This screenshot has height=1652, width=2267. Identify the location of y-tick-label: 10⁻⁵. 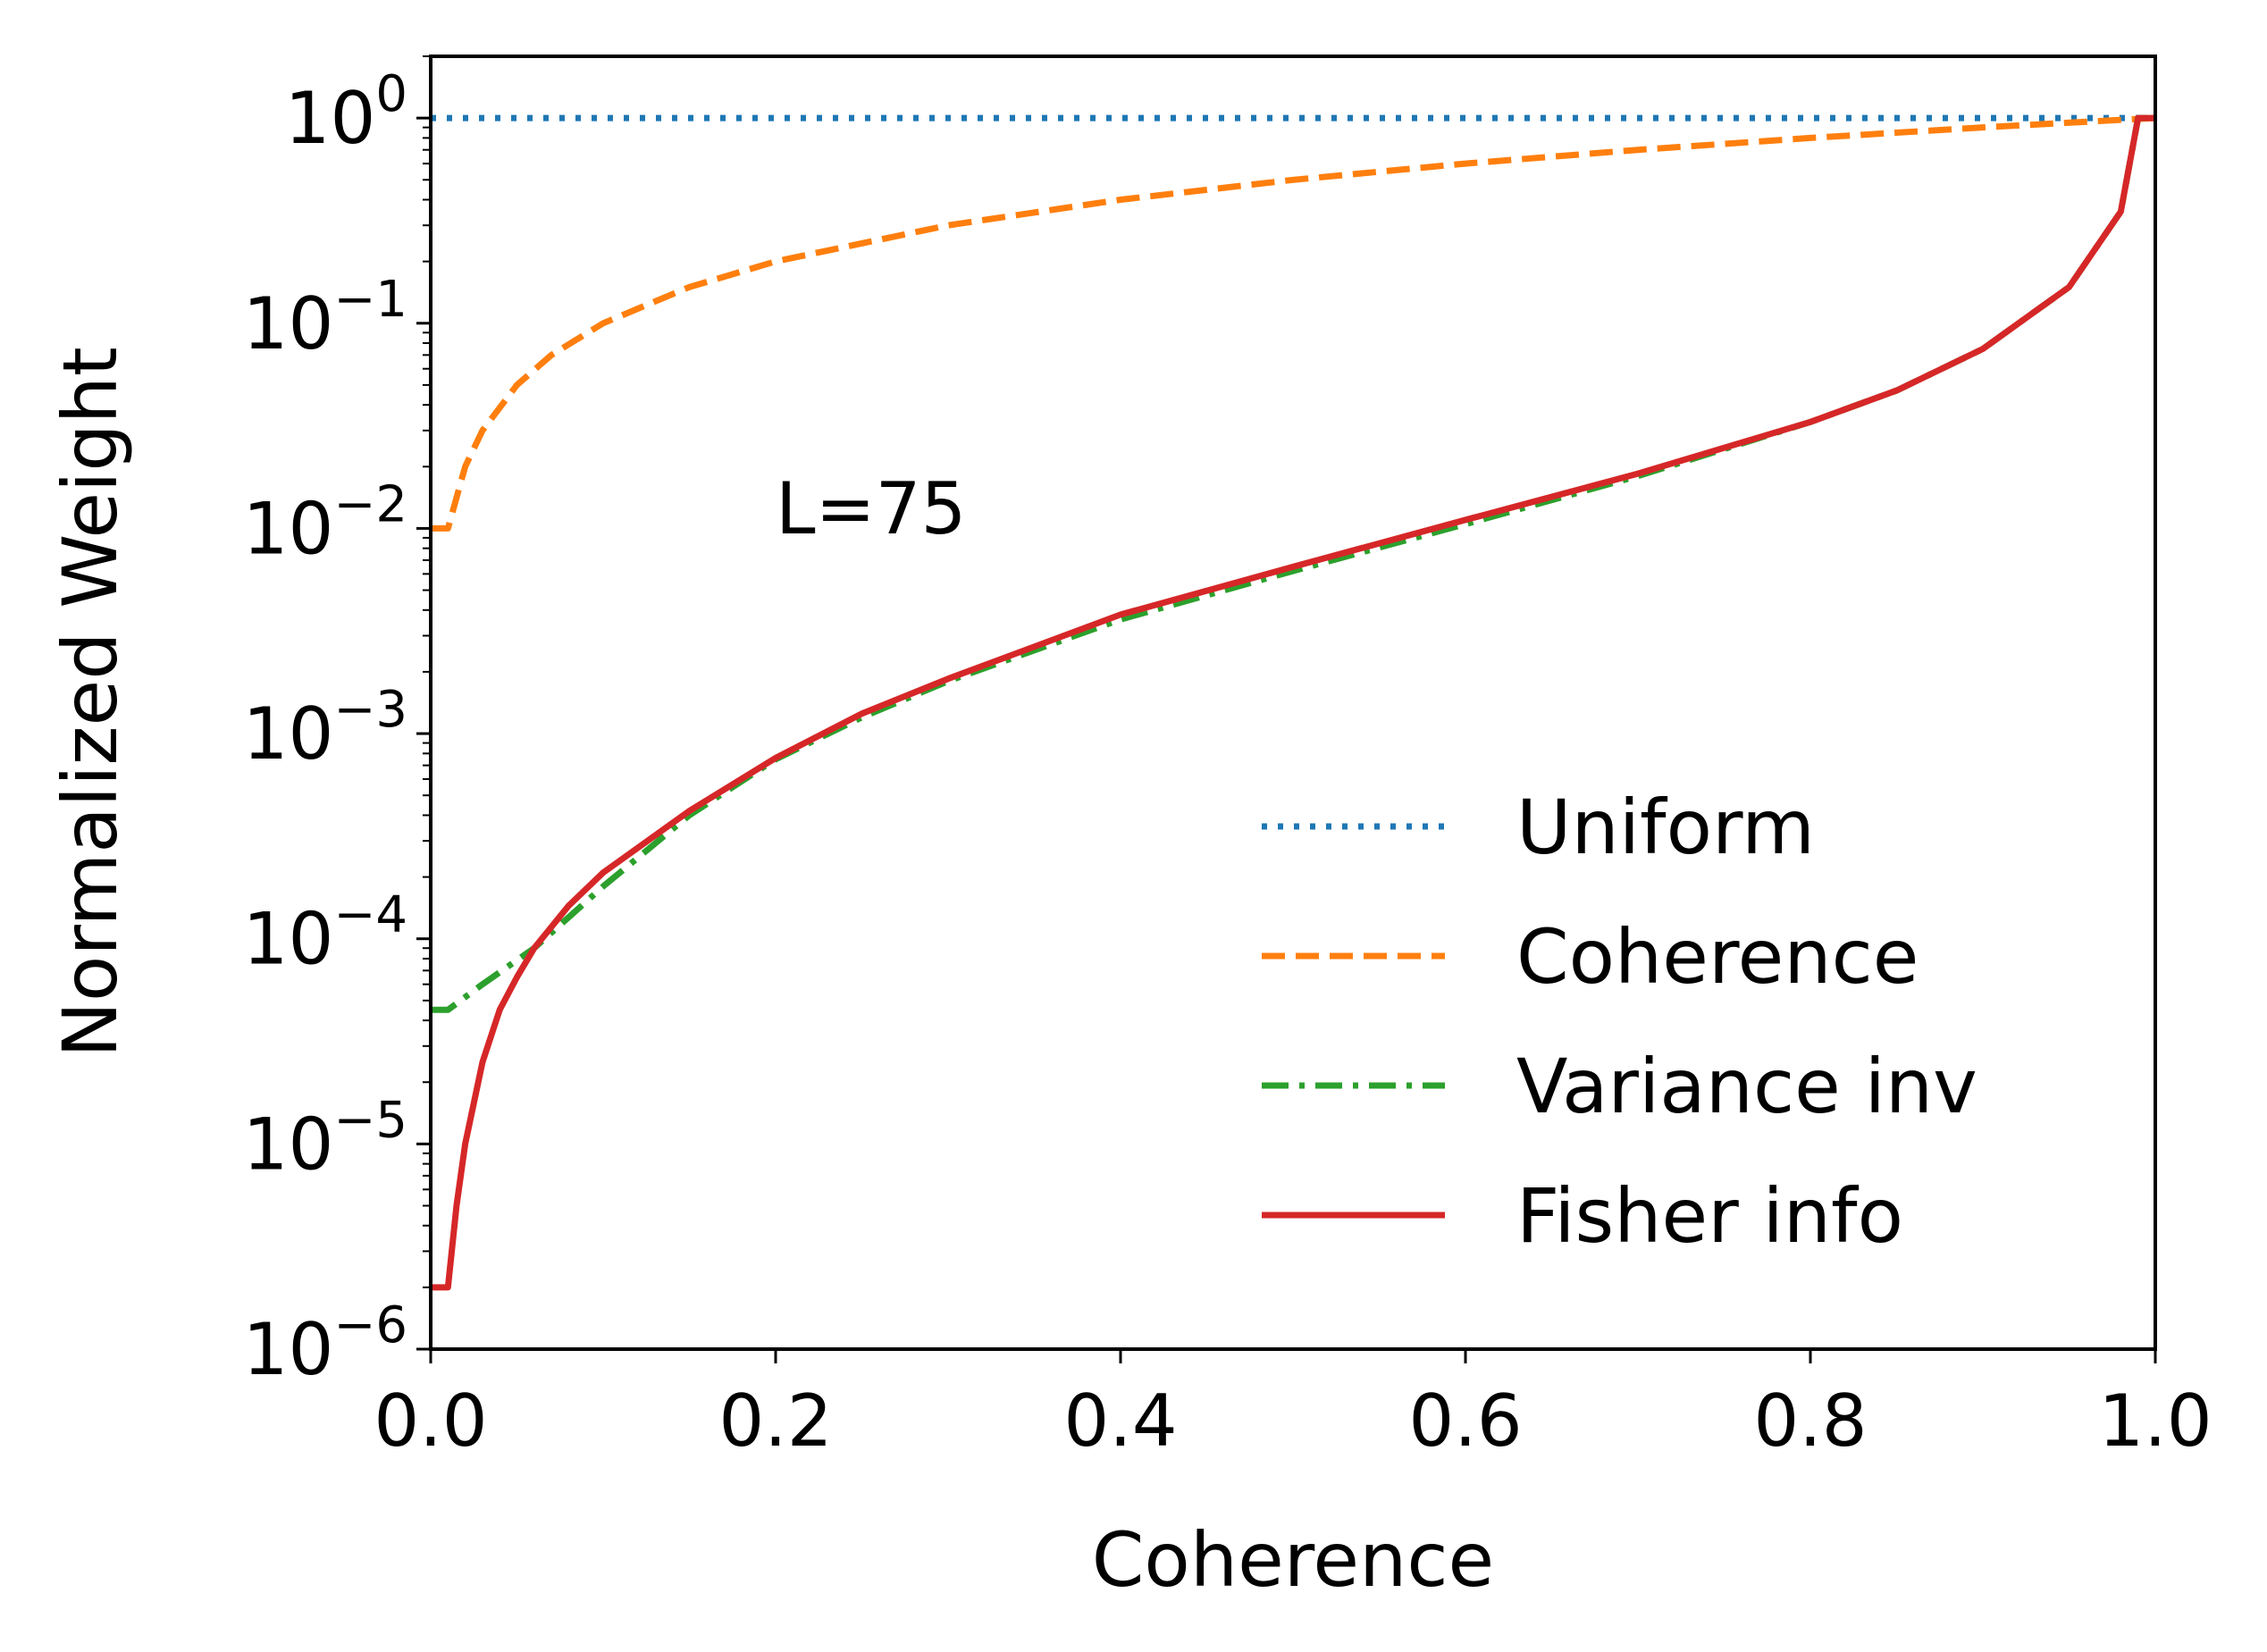
(325, 1138).